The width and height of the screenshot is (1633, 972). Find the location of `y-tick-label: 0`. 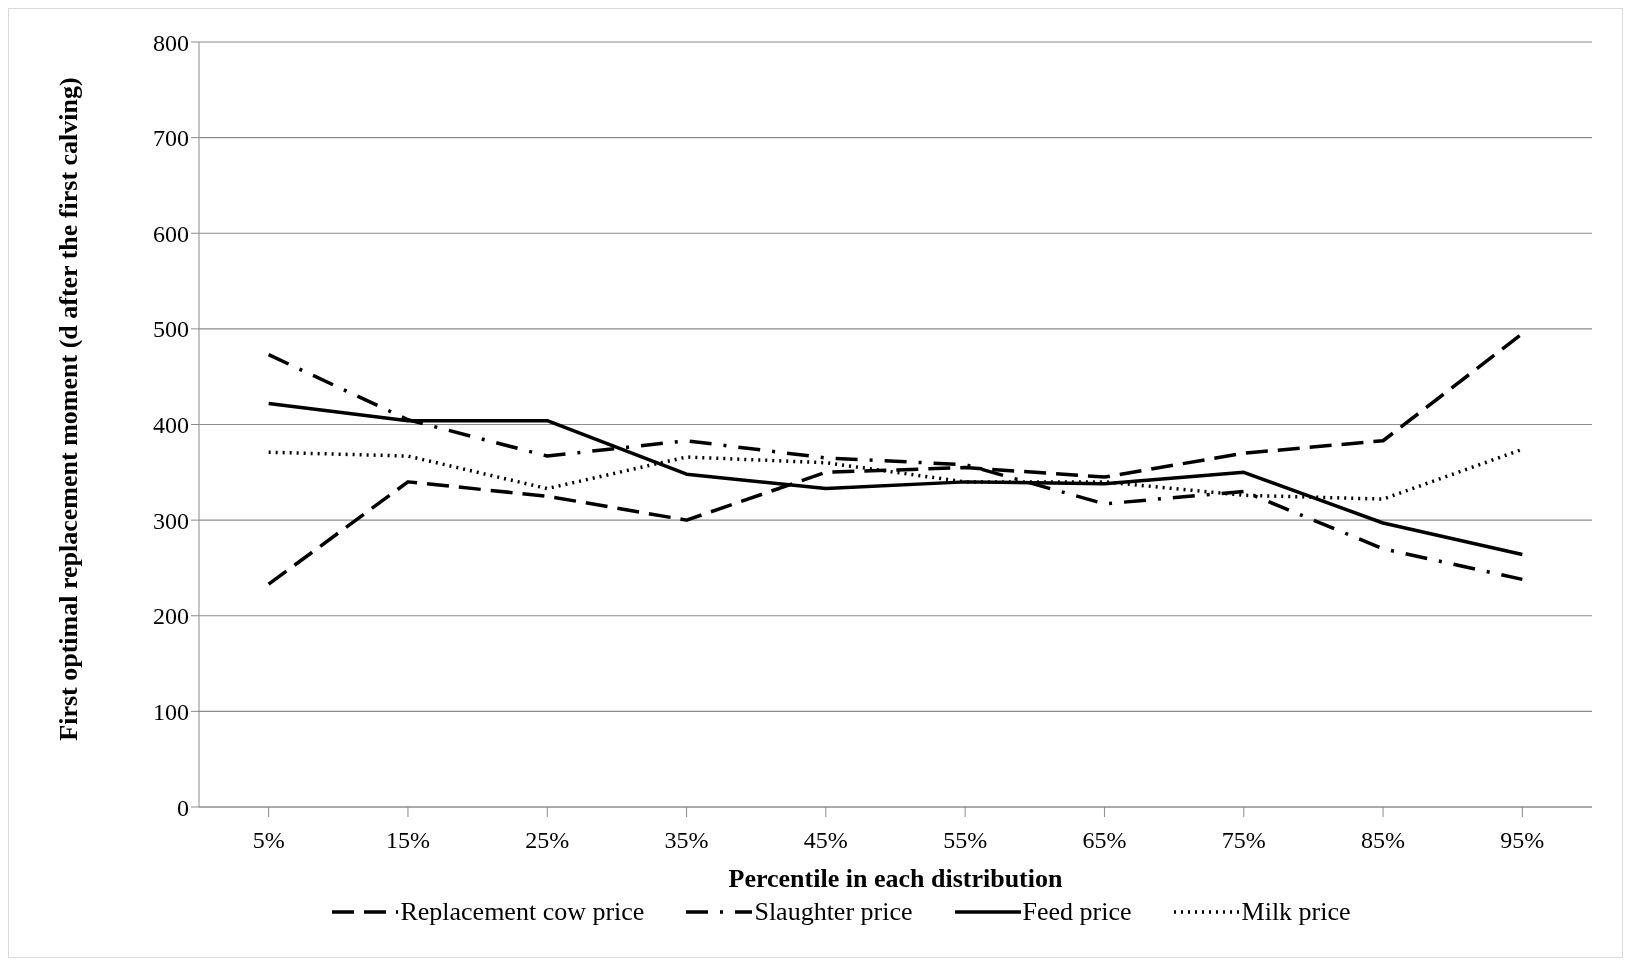

y-tick-label: 0 is located at coordinates (183, 807).